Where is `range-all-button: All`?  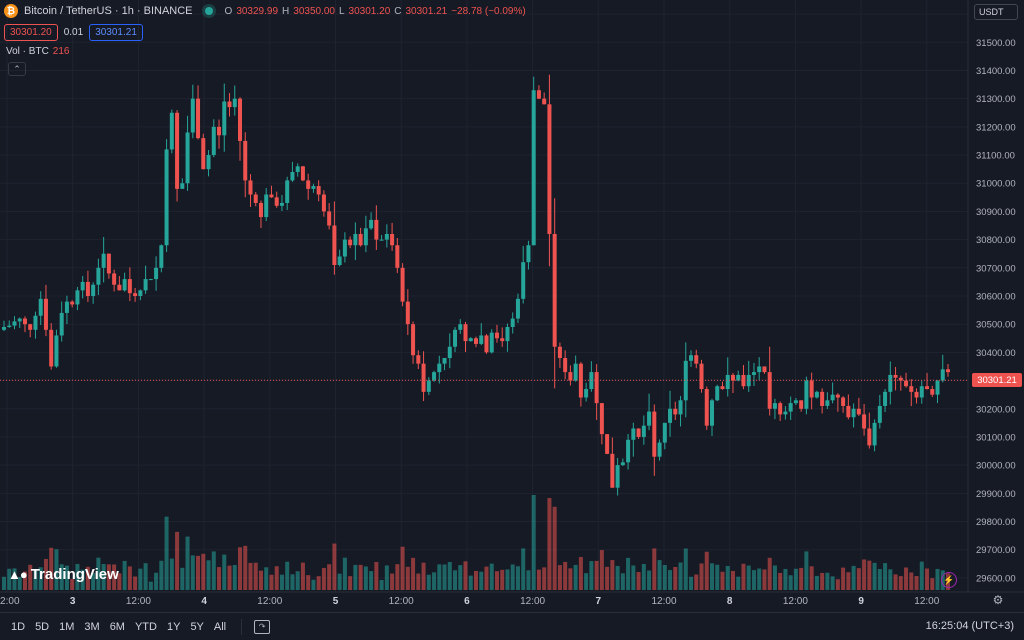 range-all-button: All is located at coordinates (220, 626).